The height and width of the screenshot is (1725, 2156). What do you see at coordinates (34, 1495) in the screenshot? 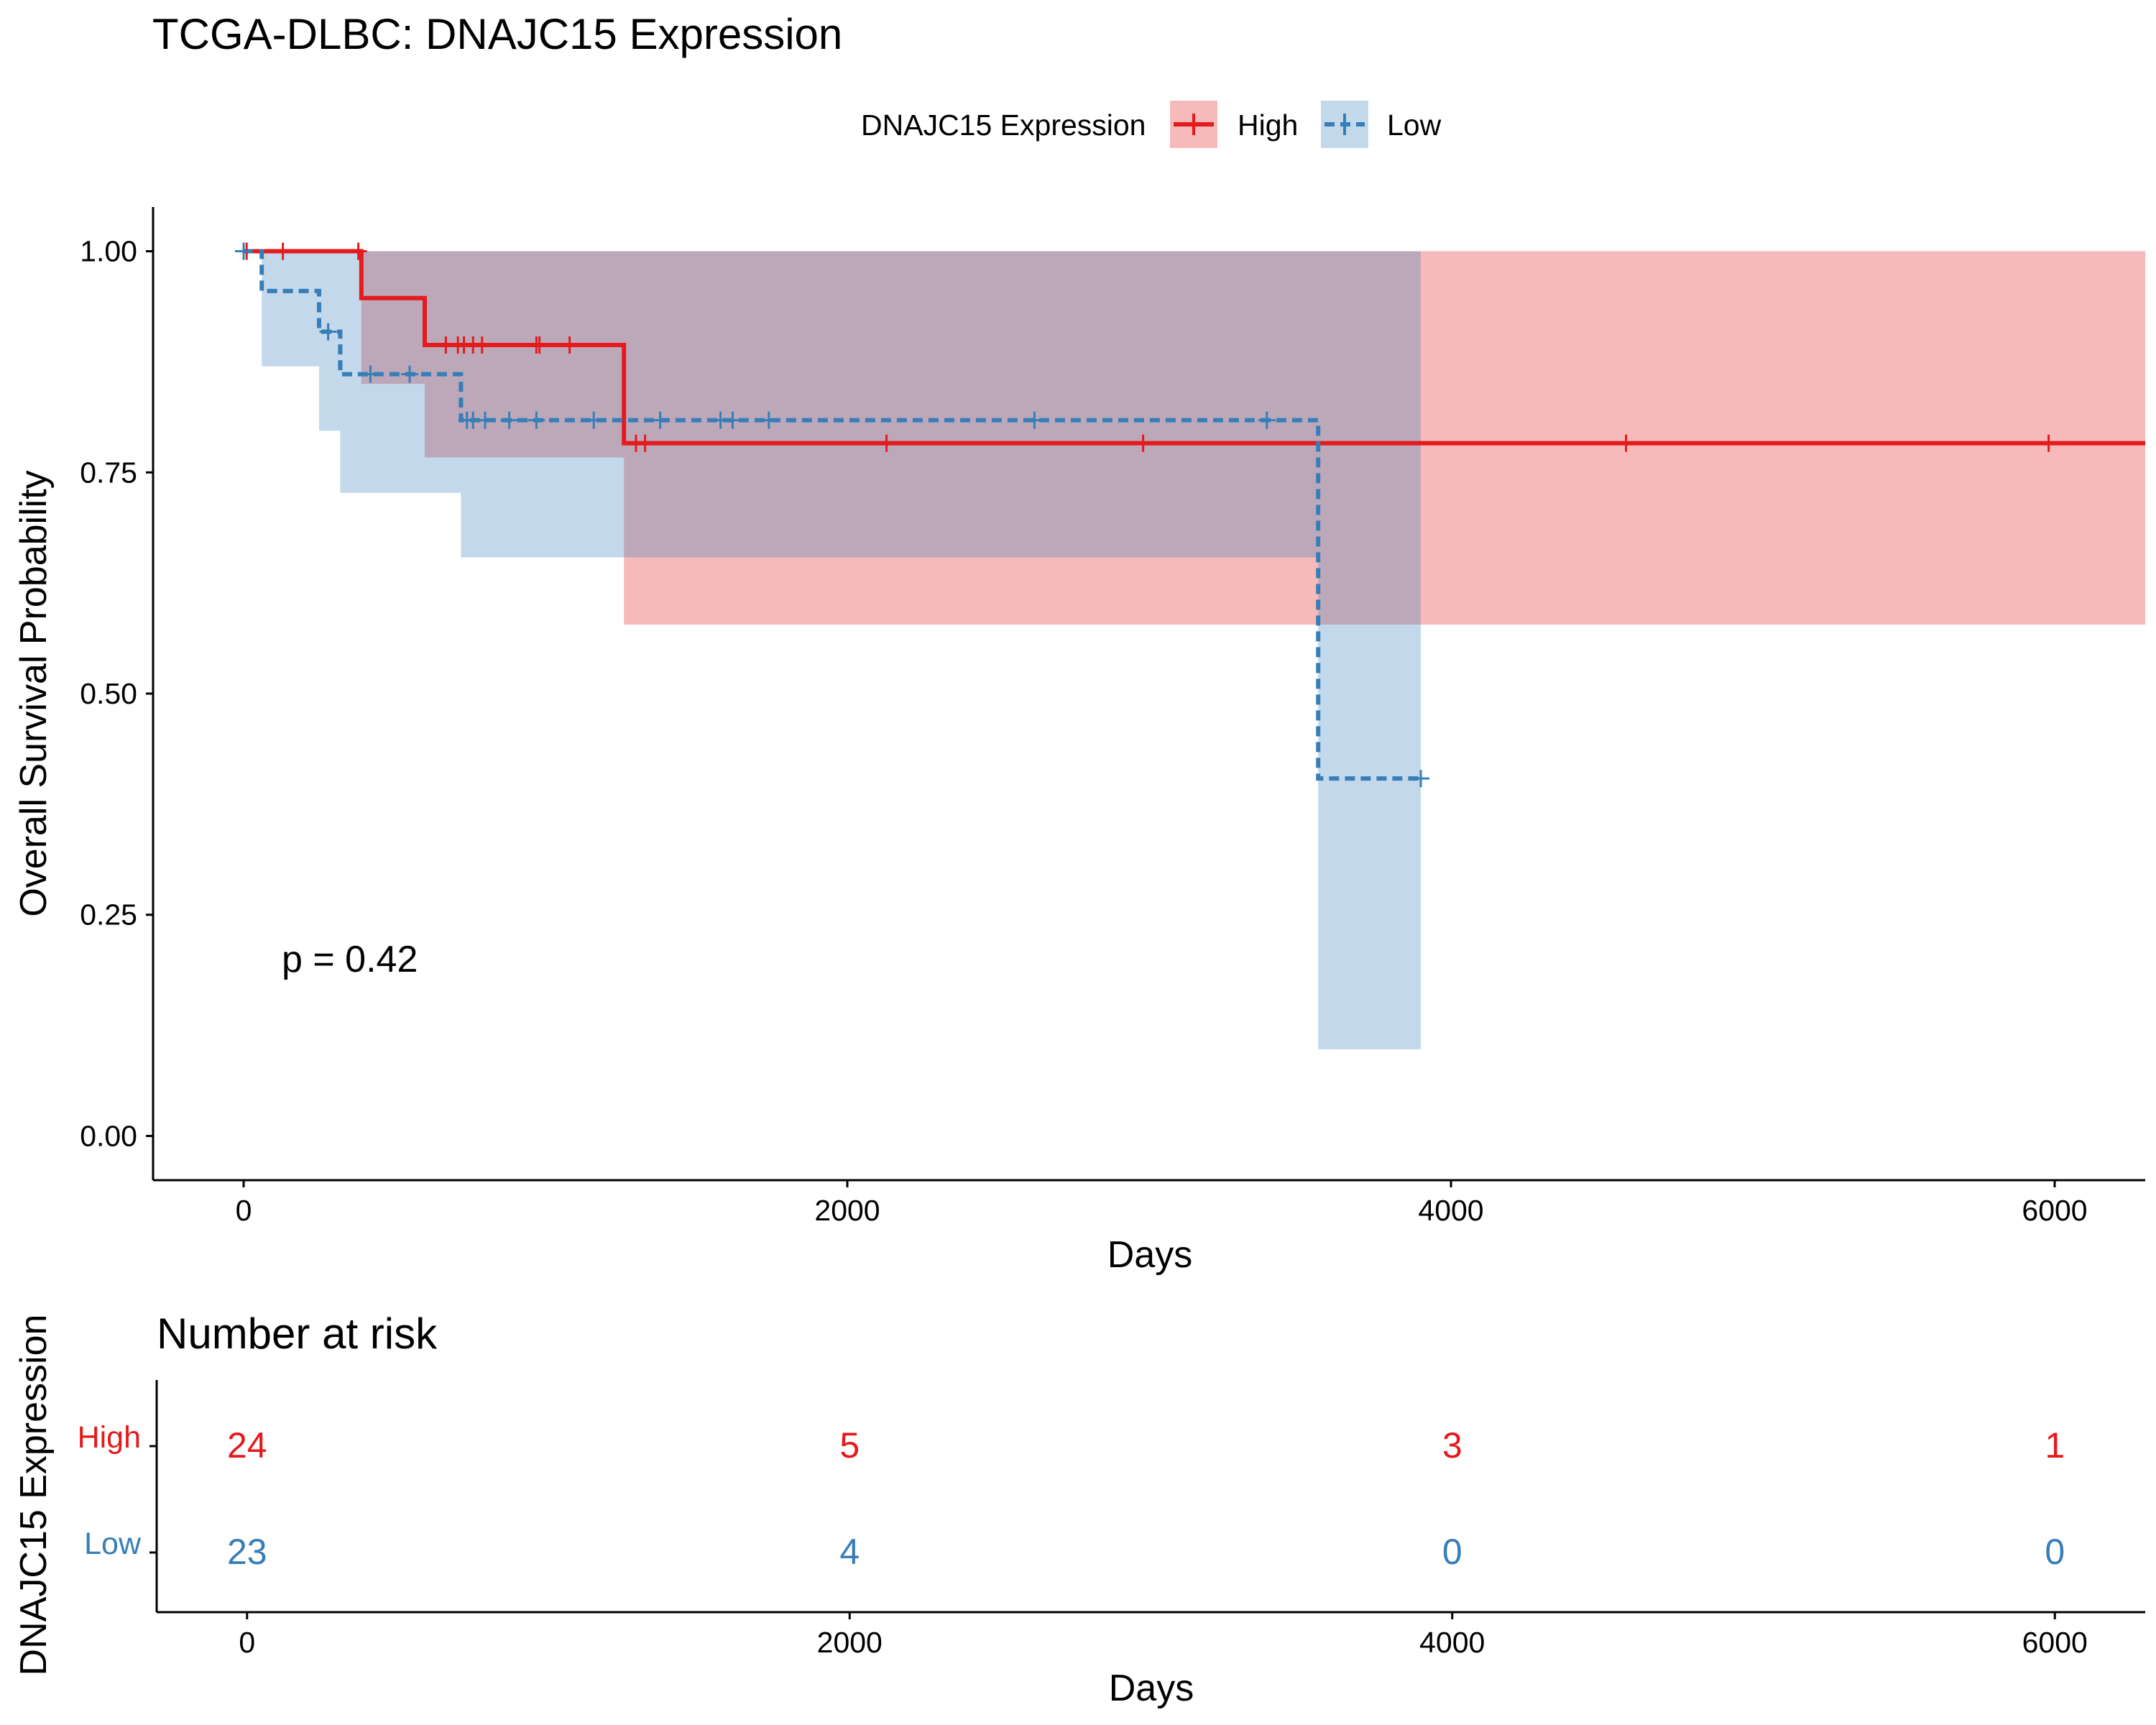
I see `risk-y-axis-label: DNAJC15 Expression` at bounding box center [34, 1495].